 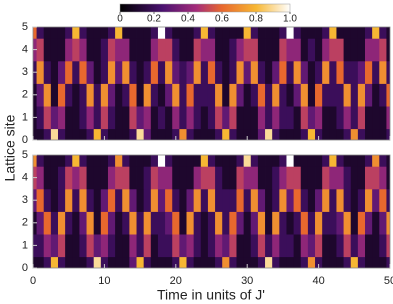 I want to click on y-tick-label: 3, so click(x=25, y=200).